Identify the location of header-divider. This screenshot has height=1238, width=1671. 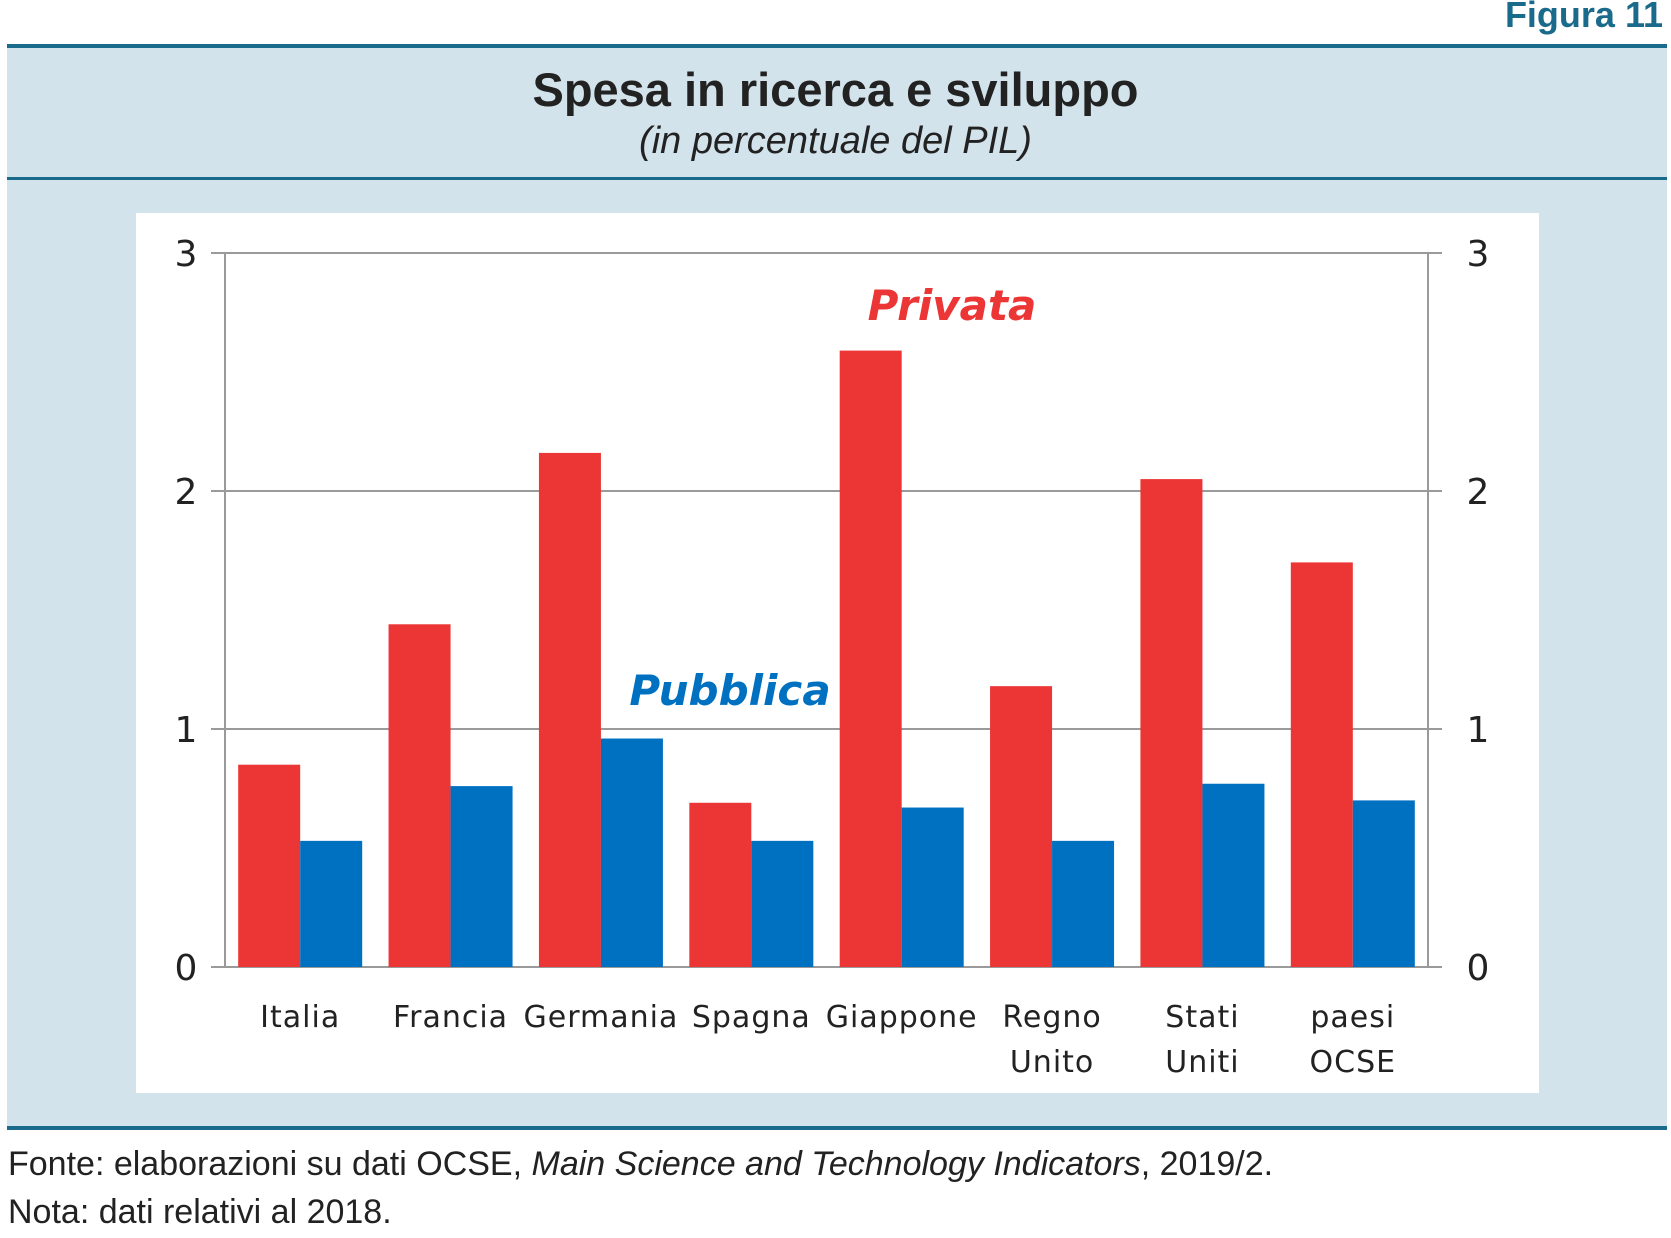
(837, 178).